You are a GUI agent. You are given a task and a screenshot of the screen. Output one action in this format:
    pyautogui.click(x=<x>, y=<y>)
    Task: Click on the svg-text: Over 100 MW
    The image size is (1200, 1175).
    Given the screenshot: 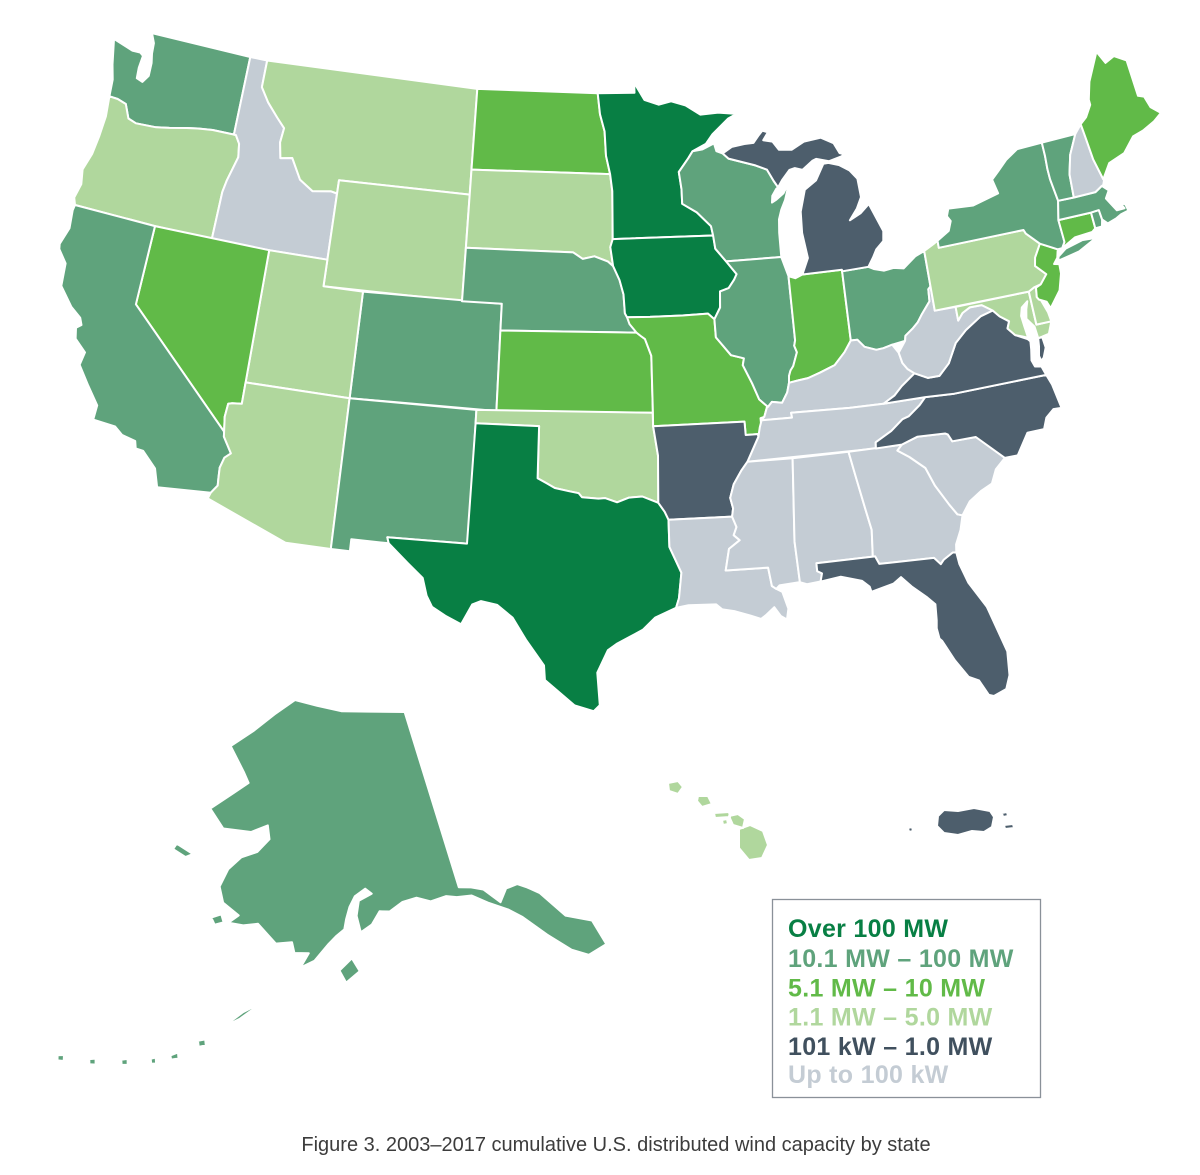 What is the action you would take?
    pyautogui.click(x=868, y=929)
    